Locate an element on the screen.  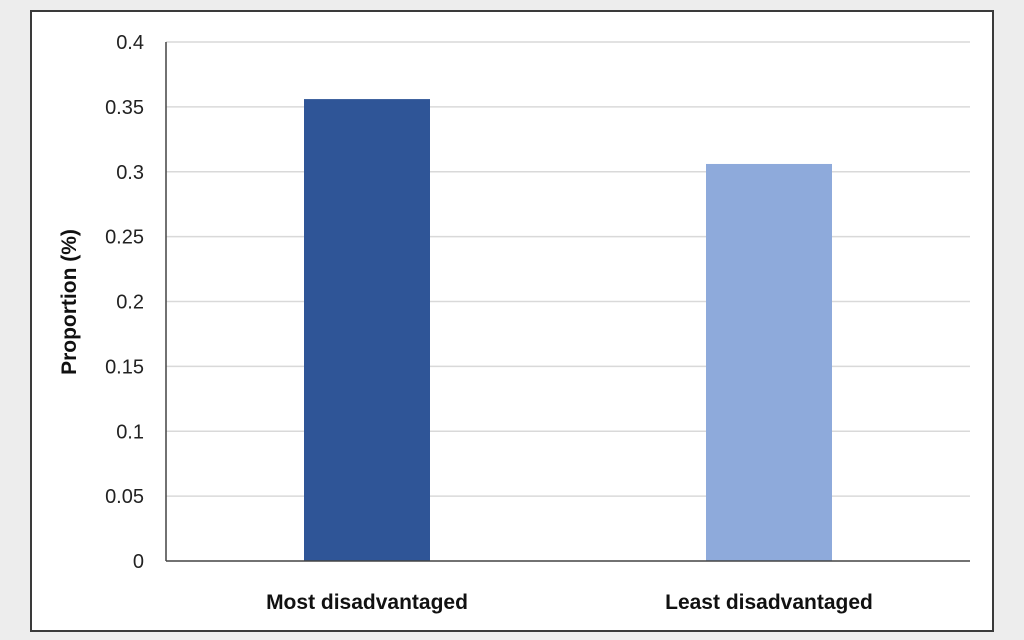
y-tick-label: 0.25 is located at coordinates (124, 238).